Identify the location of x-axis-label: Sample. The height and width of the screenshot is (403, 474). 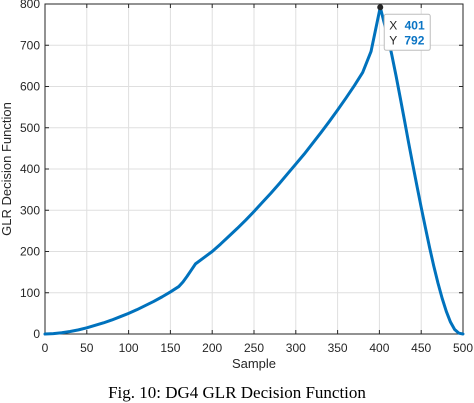
(254, 363).